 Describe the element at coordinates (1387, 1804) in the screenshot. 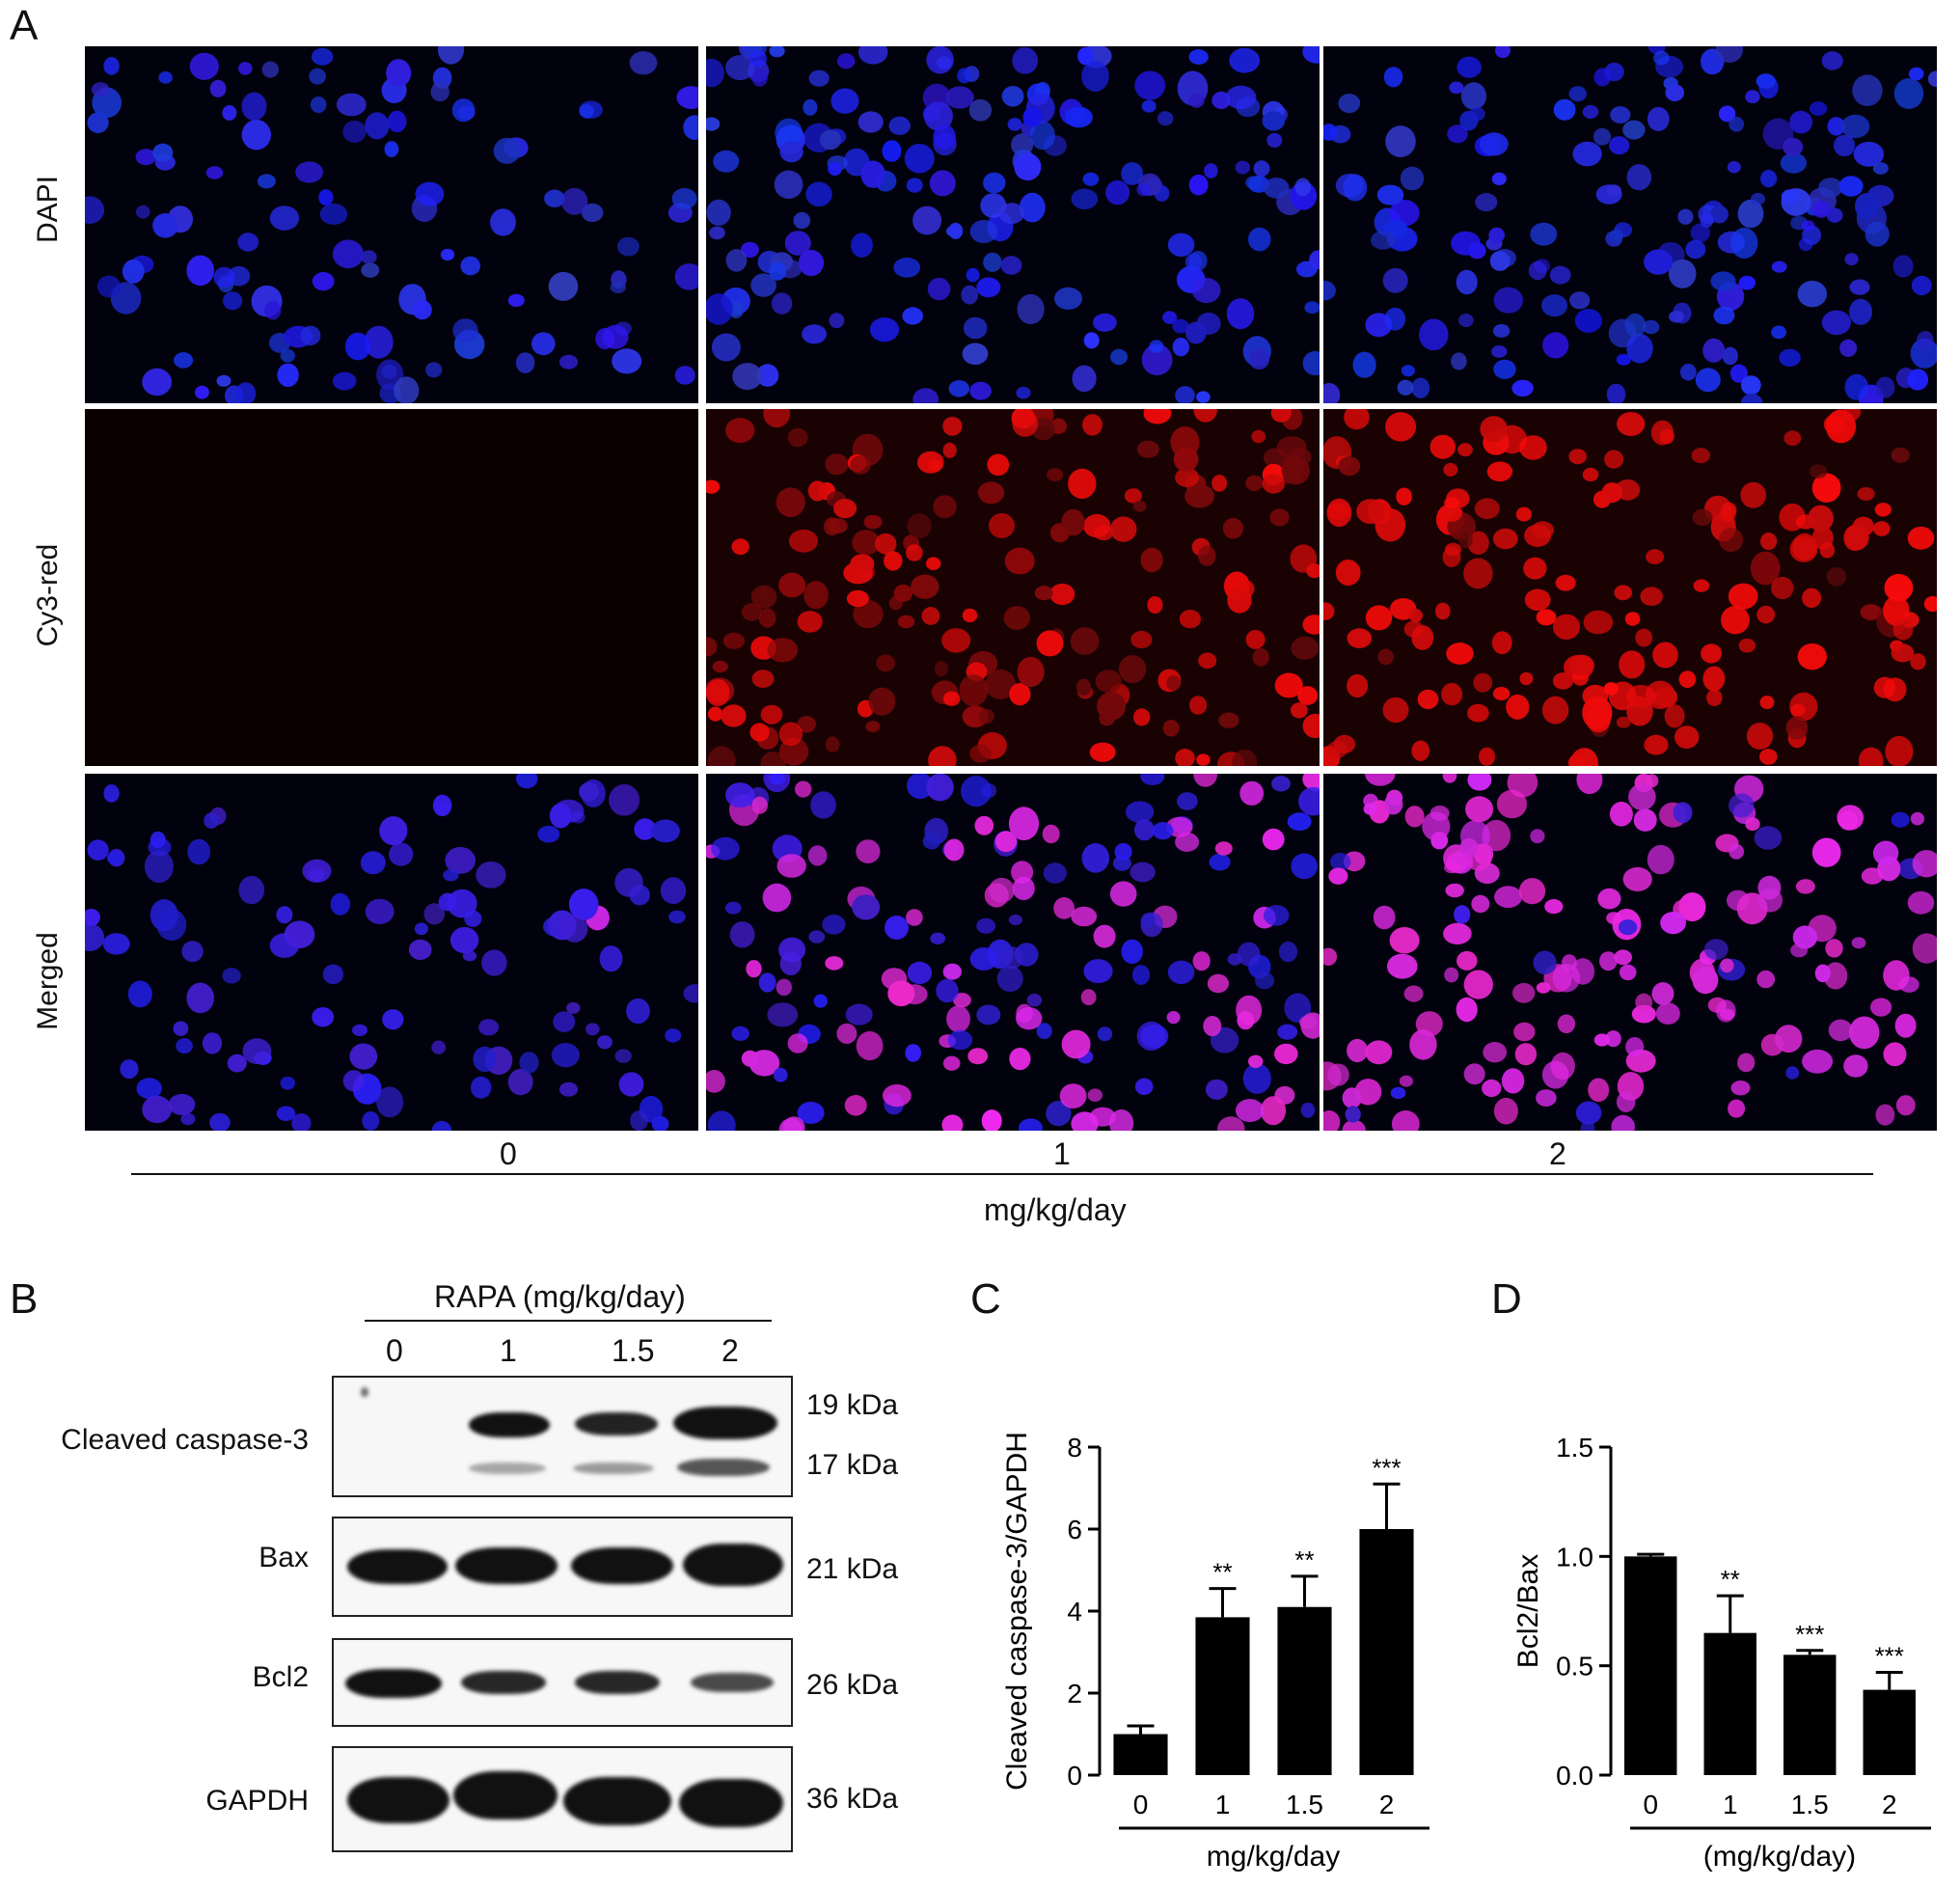

I see `chart-c-x-tick-label: 2` at that location.